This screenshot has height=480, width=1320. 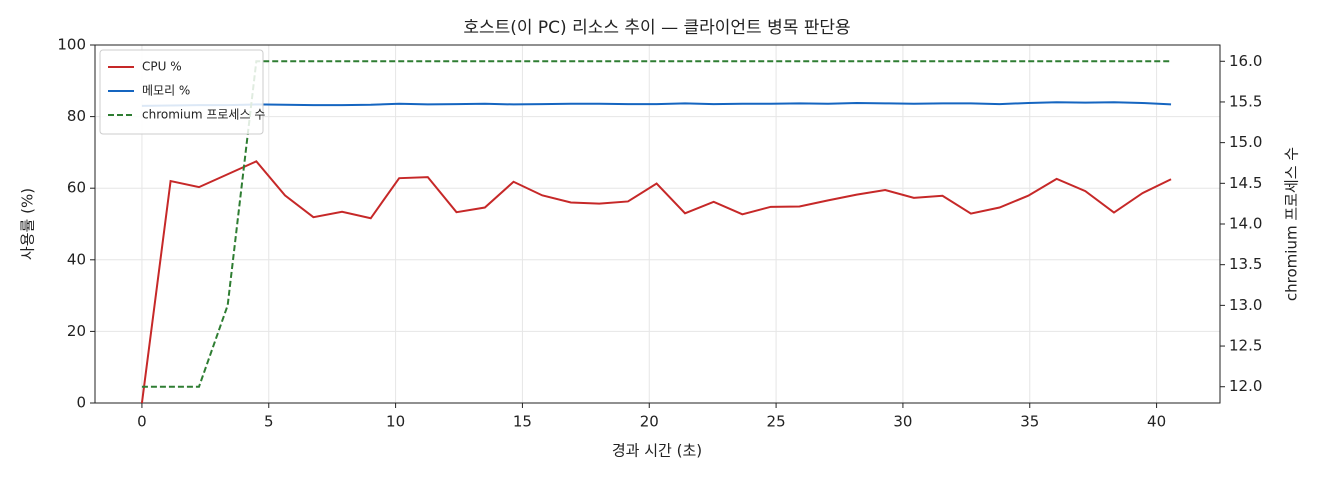 What do you see at coordinates (1156, 422) in the screenshot?
I see `x-tick-label: 40` at bounding box center [1156, 422].